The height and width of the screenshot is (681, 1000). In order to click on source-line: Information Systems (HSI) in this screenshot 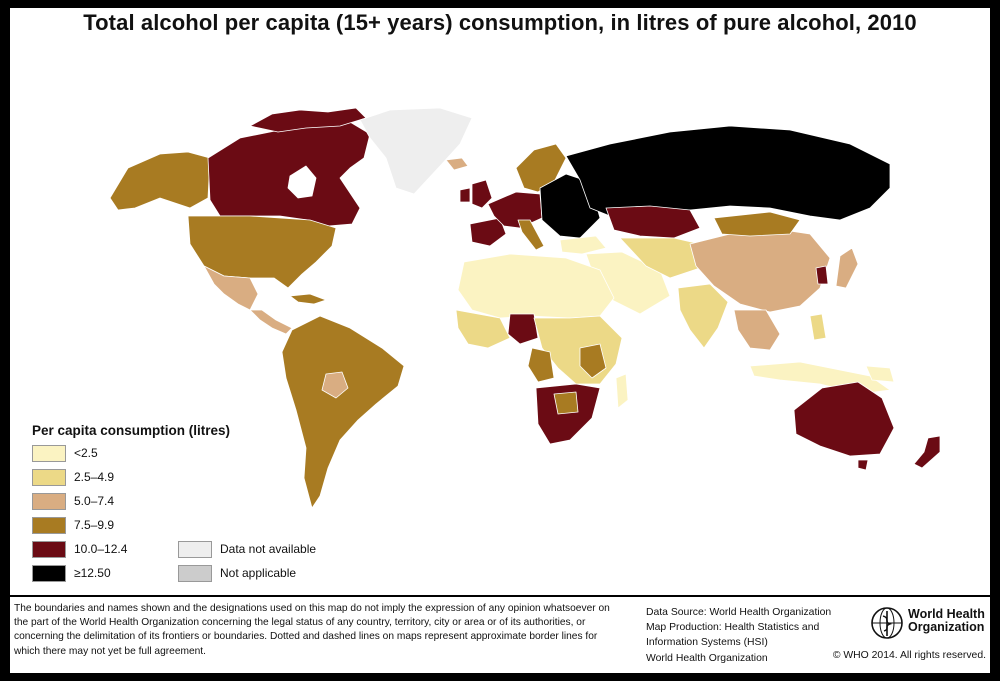, I will do `click(707, 643)`.